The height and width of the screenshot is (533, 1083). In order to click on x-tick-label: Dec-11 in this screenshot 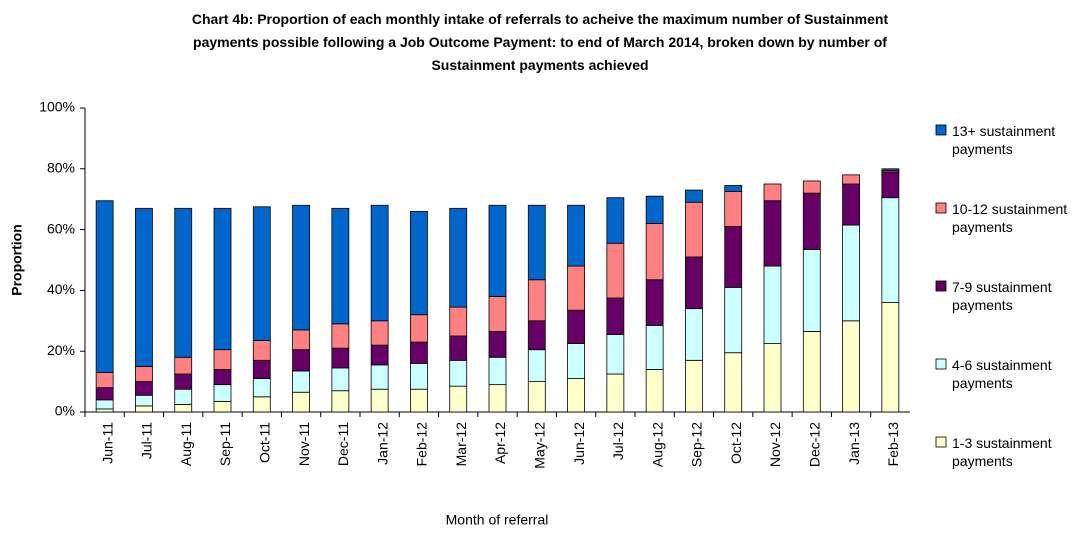, I will do `click(343, 444)`.